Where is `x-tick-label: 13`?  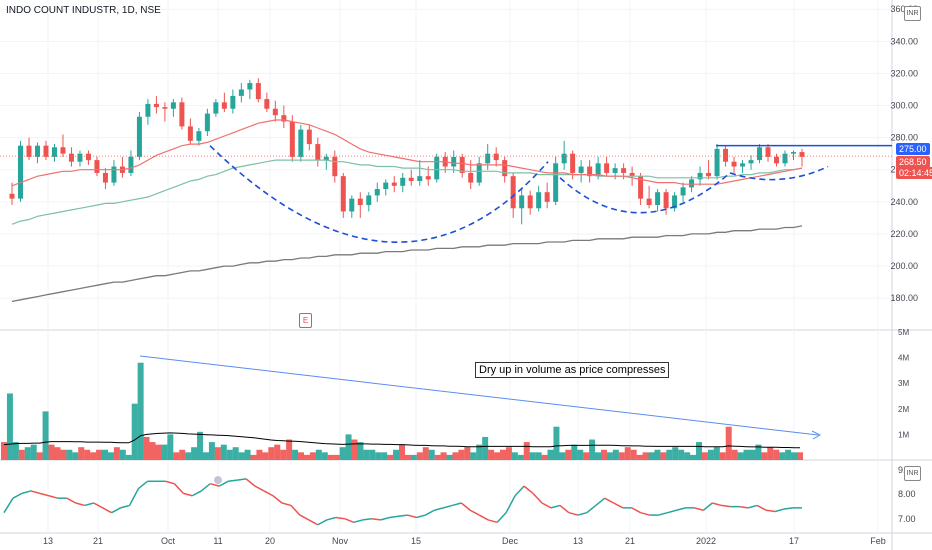
x-tick-label: 13 is located at coordinates (578, 541).